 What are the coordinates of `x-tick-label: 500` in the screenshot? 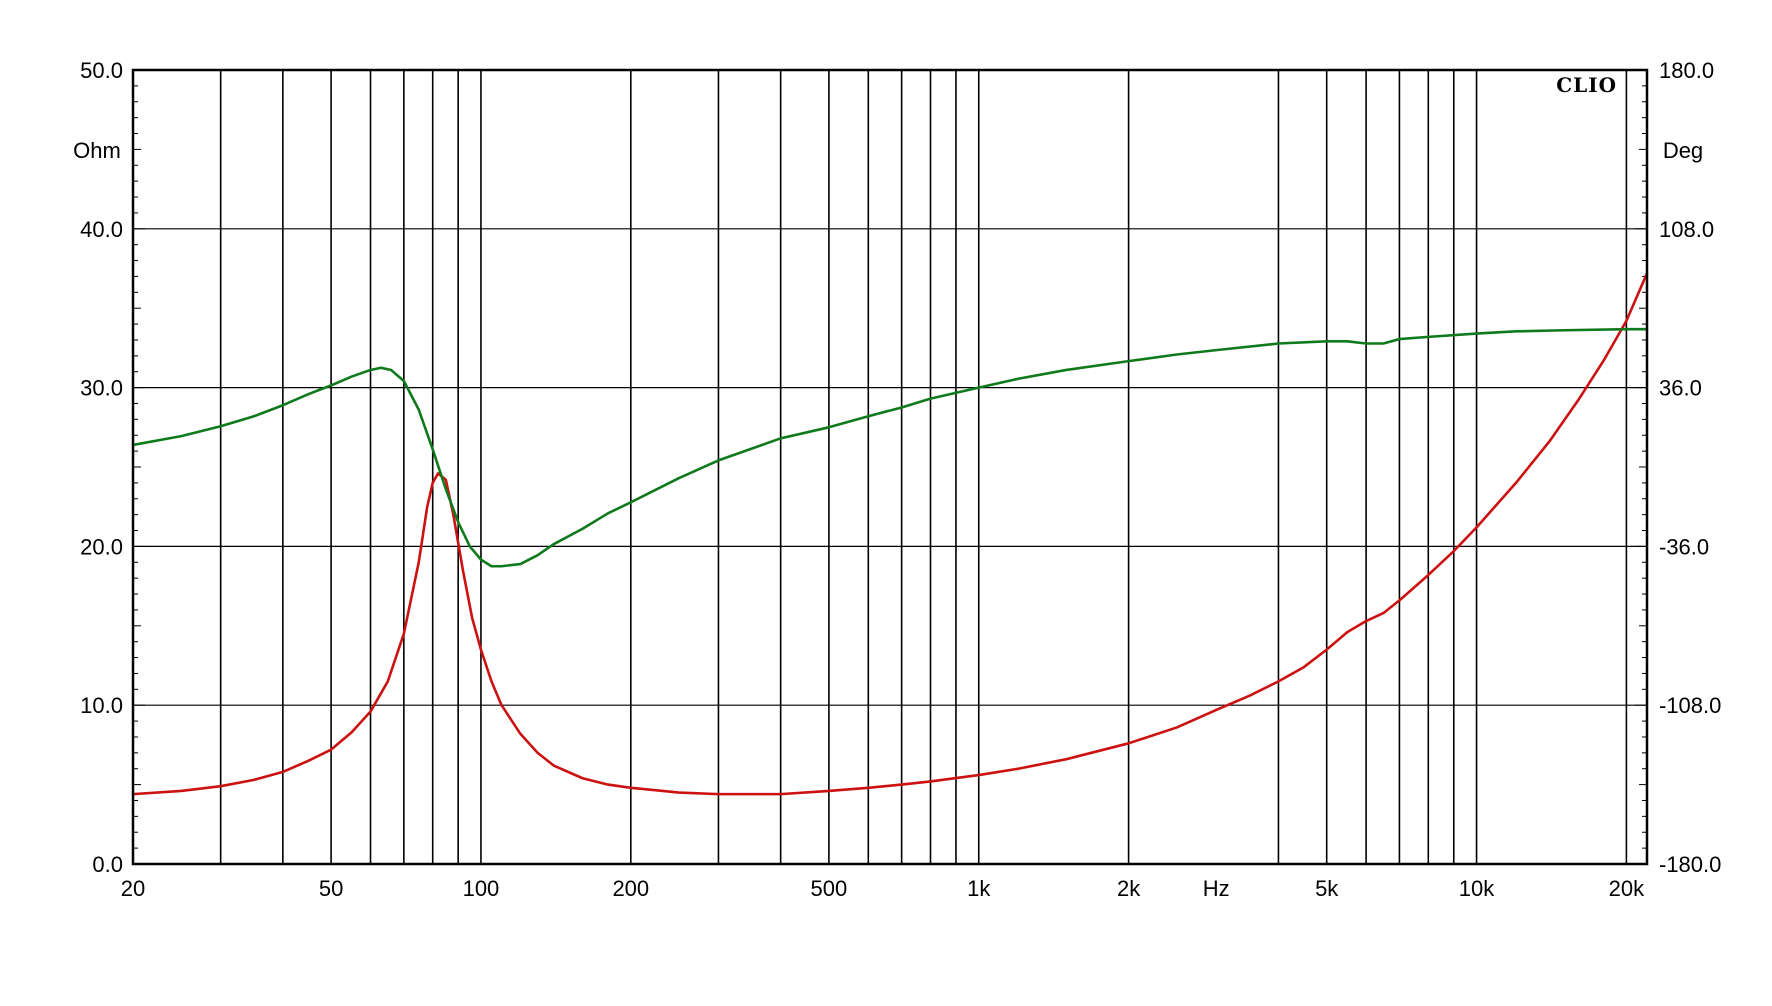 It's located at (829, 888).